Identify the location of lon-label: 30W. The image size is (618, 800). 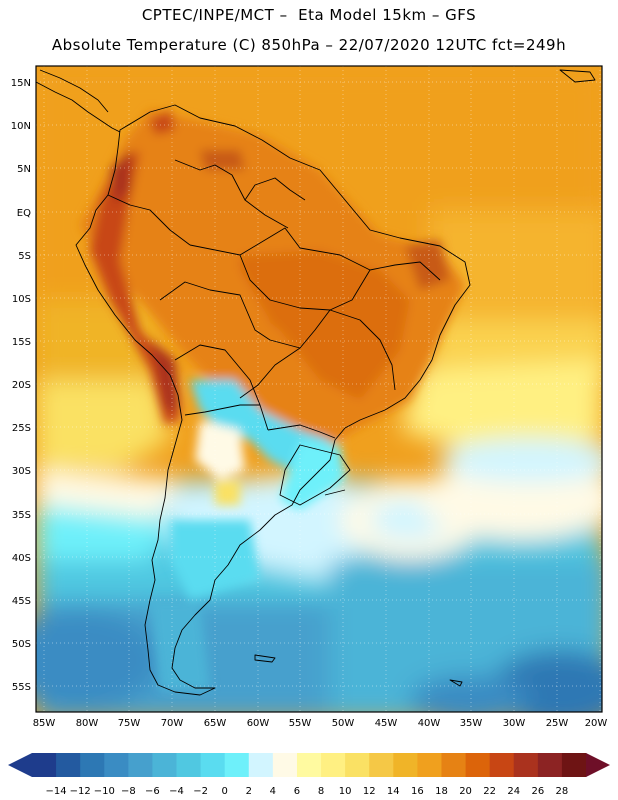
(514, 723).